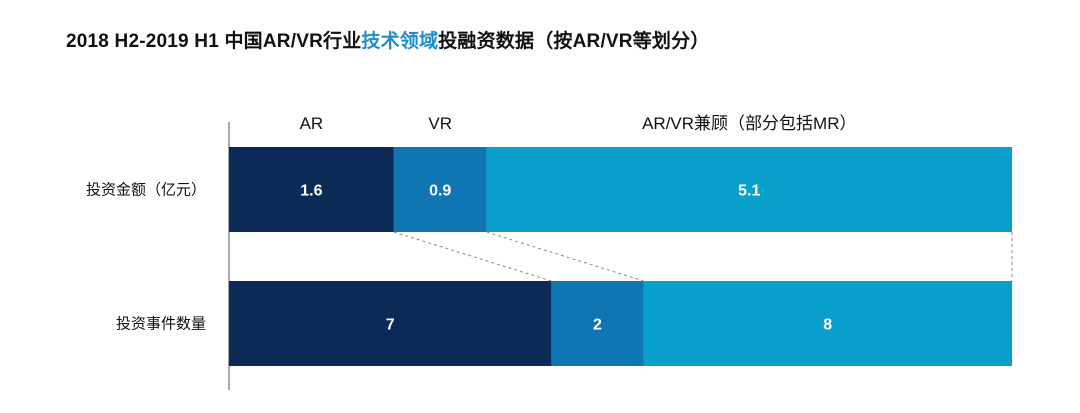 Image resolution: width=1080 pixels, height=413 pixels. Describe the element at coordinates (214, 41) in the screenshot. I see `title-part1: 2018 H2-2019 H1 中国AR/VR行业` at that location.